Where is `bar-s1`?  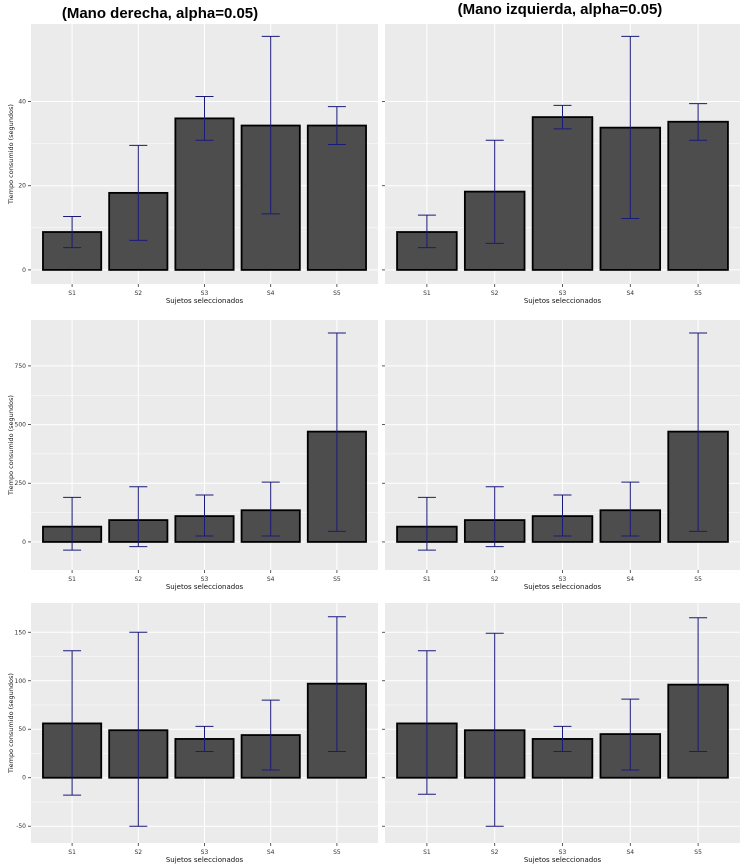 bar-s1 is located at coordinates (72, 251).